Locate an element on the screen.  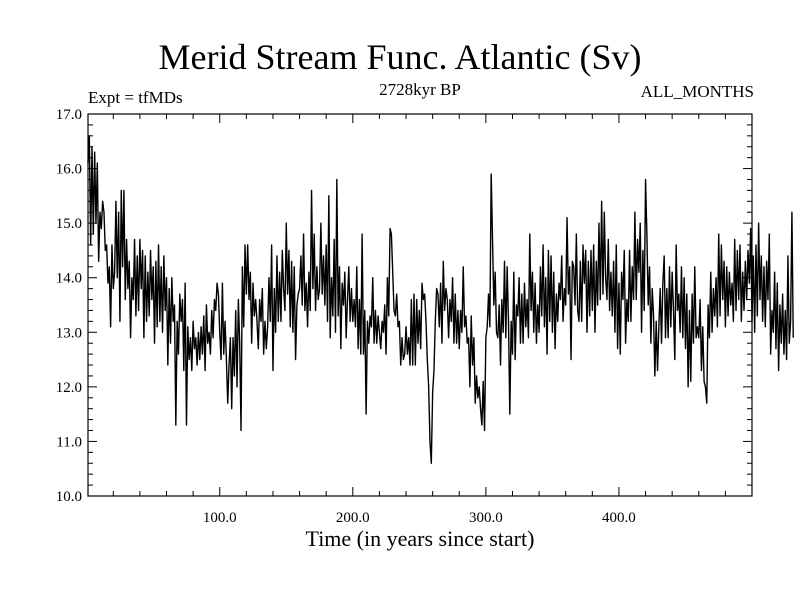
y-tick-label: 10.0 is located at coordinates (69, 497).